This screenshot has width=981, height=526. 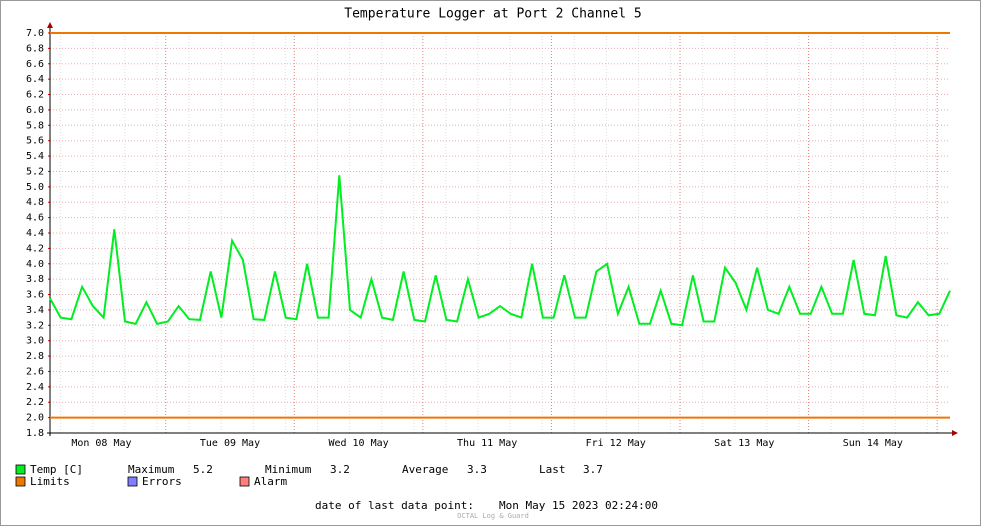 What do you see at coordinates (35, 295) in the screenshot?
I see `y-tick-label: 3.6` at bounding box center [35, 295].